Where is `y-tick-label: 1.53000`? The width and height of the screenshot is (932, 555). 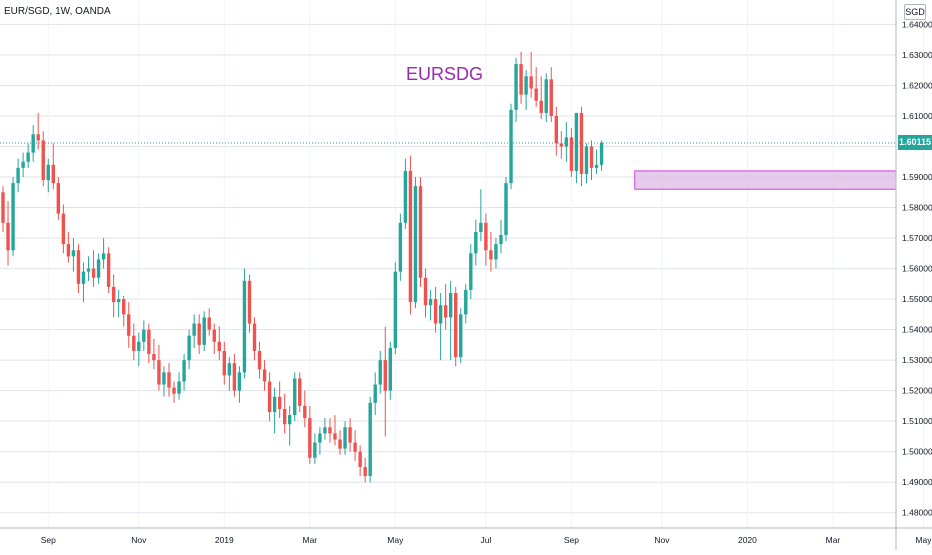 y-tick-label: 1.53000 is located at coordinates (917, 360).